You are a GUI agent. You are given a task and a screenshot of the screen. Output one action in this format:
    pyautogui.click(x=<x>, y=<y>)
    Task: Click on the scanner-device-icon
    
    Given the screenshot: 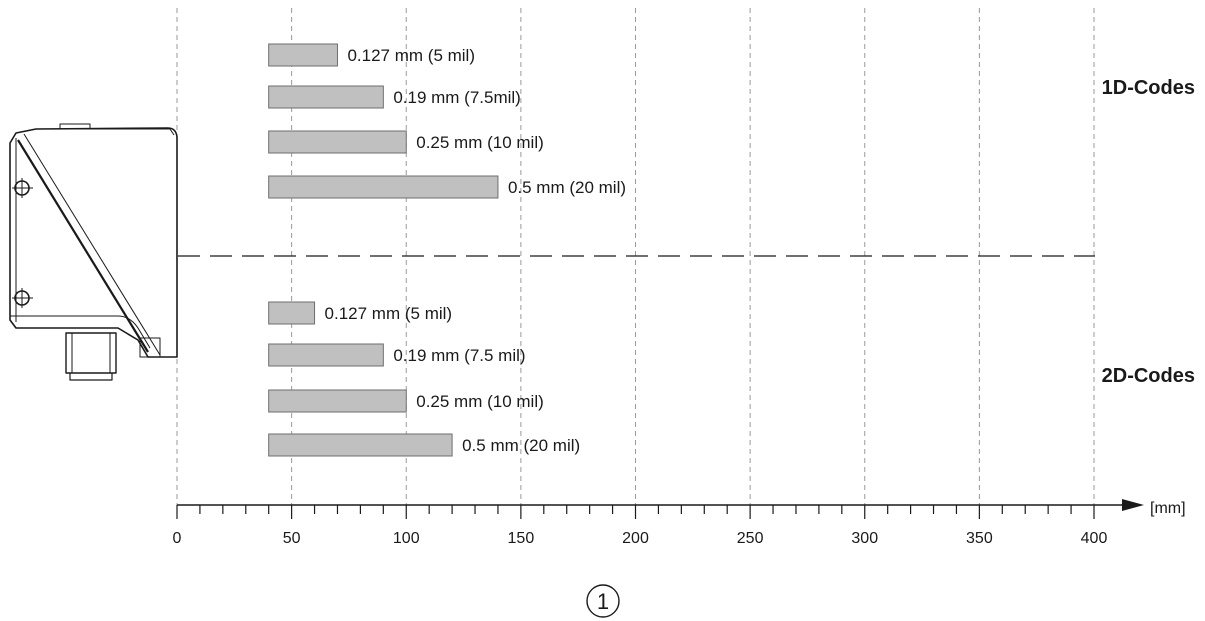 What is the action you would take?
    pyautogui.click(x=93, y=252)
    